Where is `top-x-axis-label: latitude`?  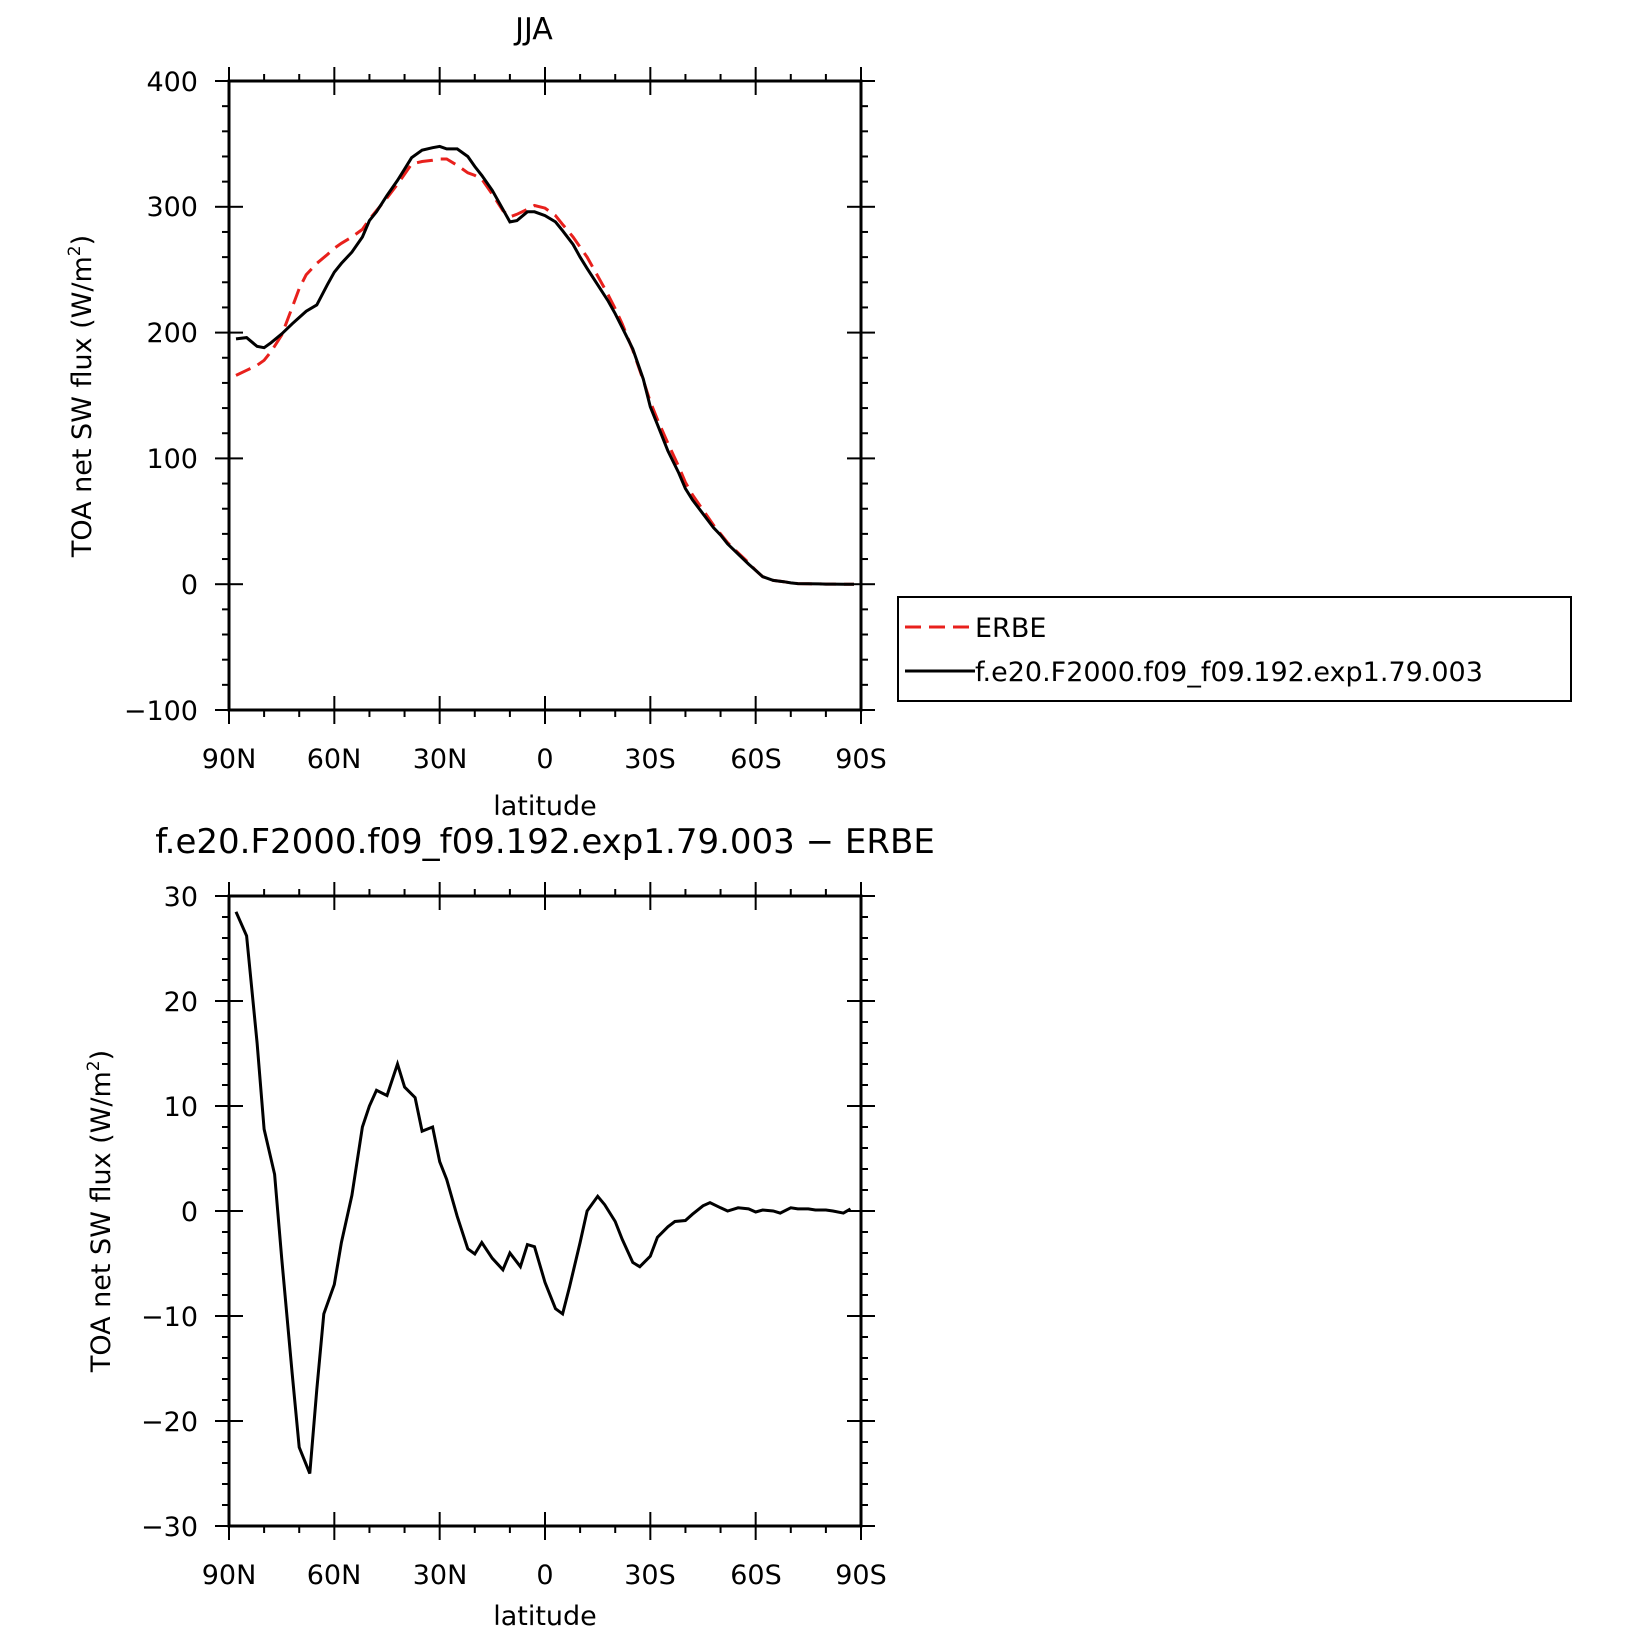
top-x-axis-label: latitude is located at coordinates (545, 806).